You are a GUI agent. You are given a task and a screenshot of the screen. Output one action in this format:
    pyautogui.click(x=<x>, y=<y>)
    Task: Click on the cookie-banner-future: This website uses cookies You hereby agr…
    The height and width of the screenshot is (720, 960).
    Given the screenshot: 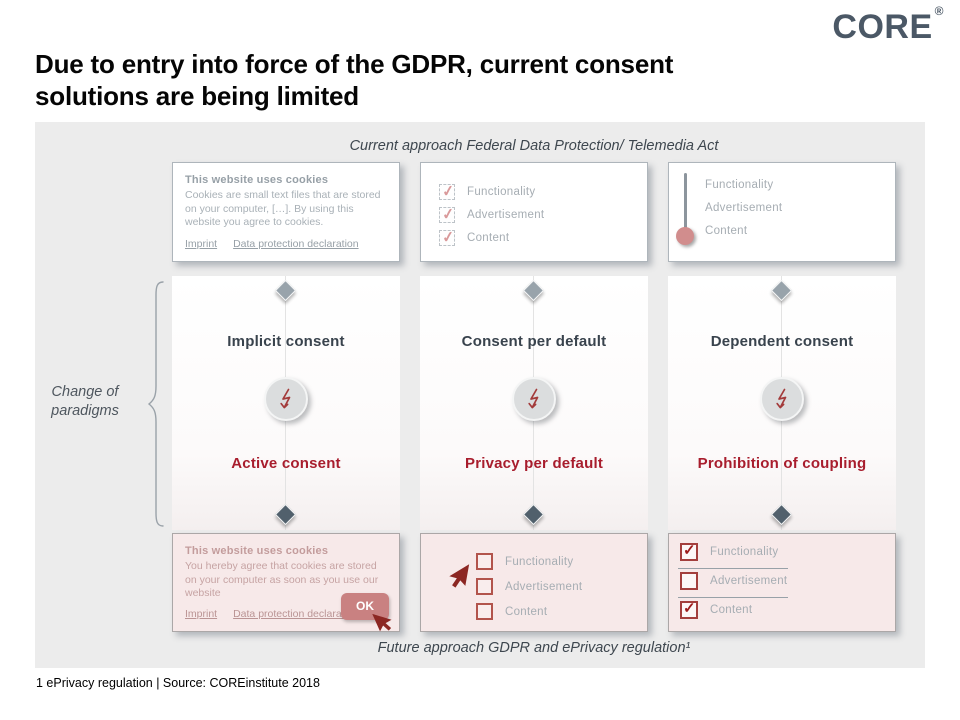 What is the action you would take?
    pyautogui.click(x=286, y=582)
    